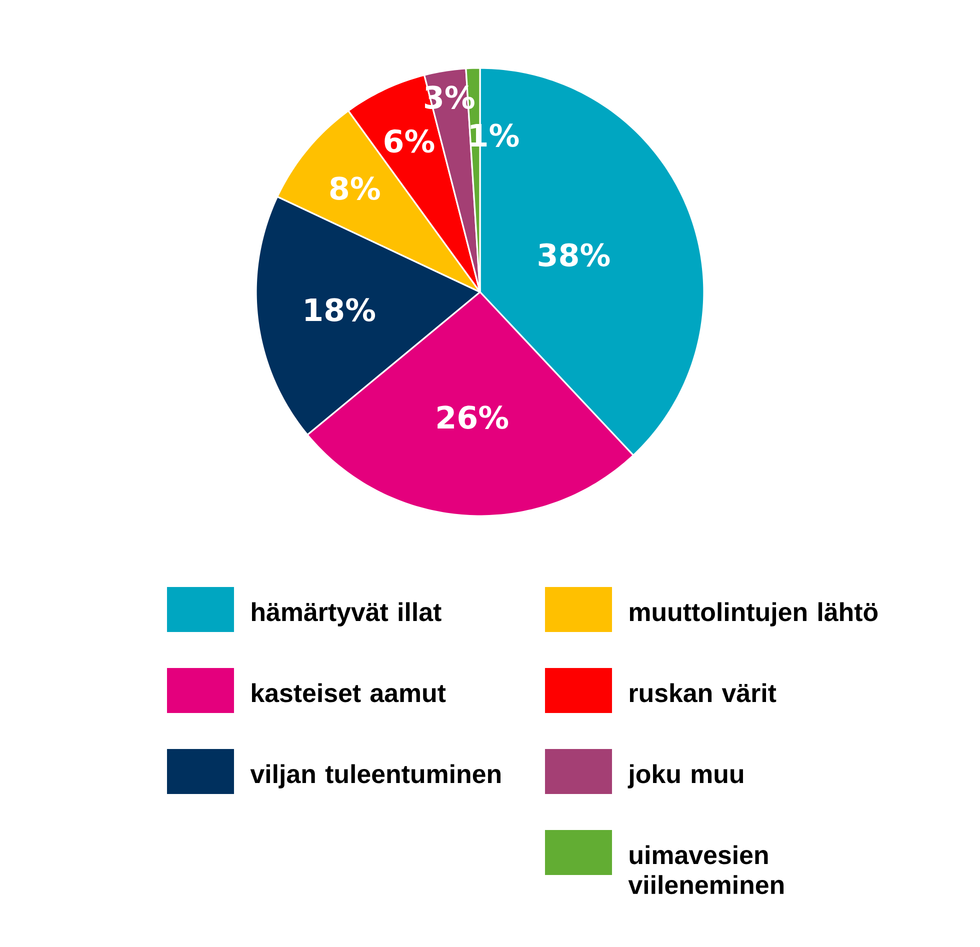  I want to click on legend-label: viljan tuleentuminen, so click(375, 776).